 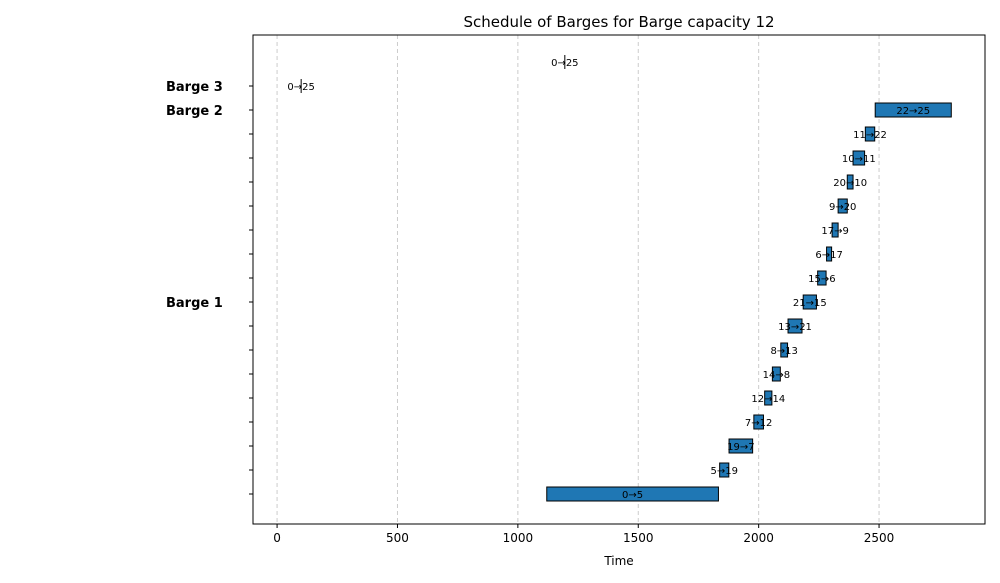 I want to click on x-axis-label: Time, so click(x=618, y=561).